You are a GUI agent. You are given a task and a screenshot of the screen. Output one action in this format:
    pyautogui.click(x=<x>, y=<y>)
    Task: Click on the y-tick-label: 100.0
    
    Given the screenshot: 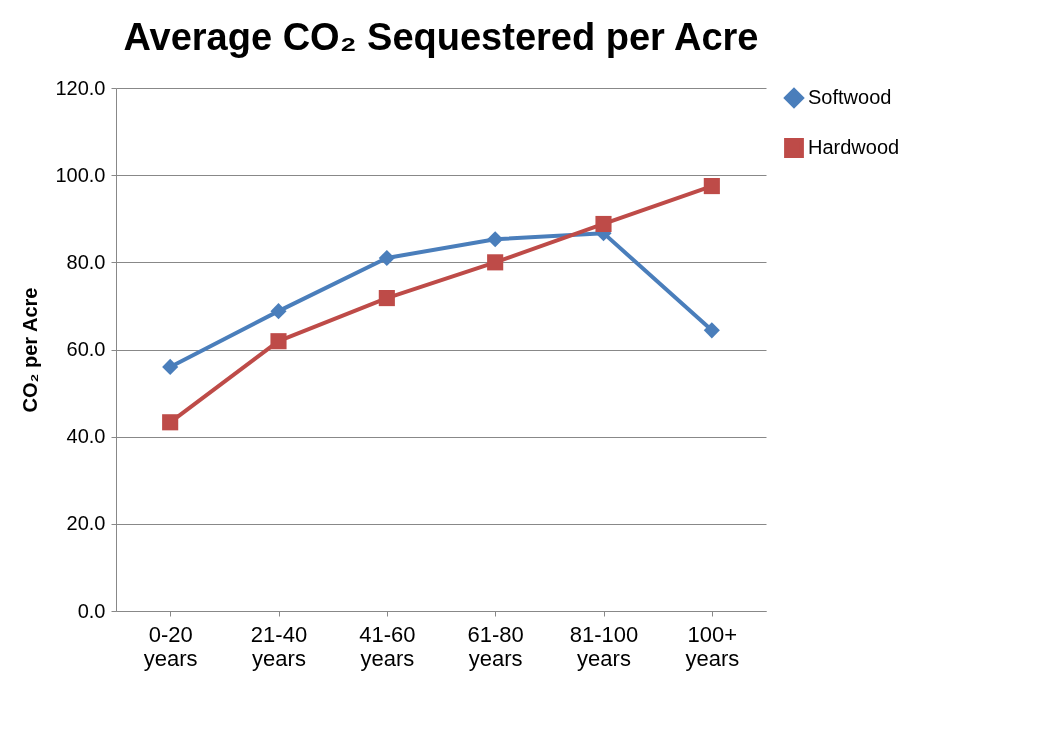 What is the action you would take?
    pyautogui.click(x=80, y=174)
    